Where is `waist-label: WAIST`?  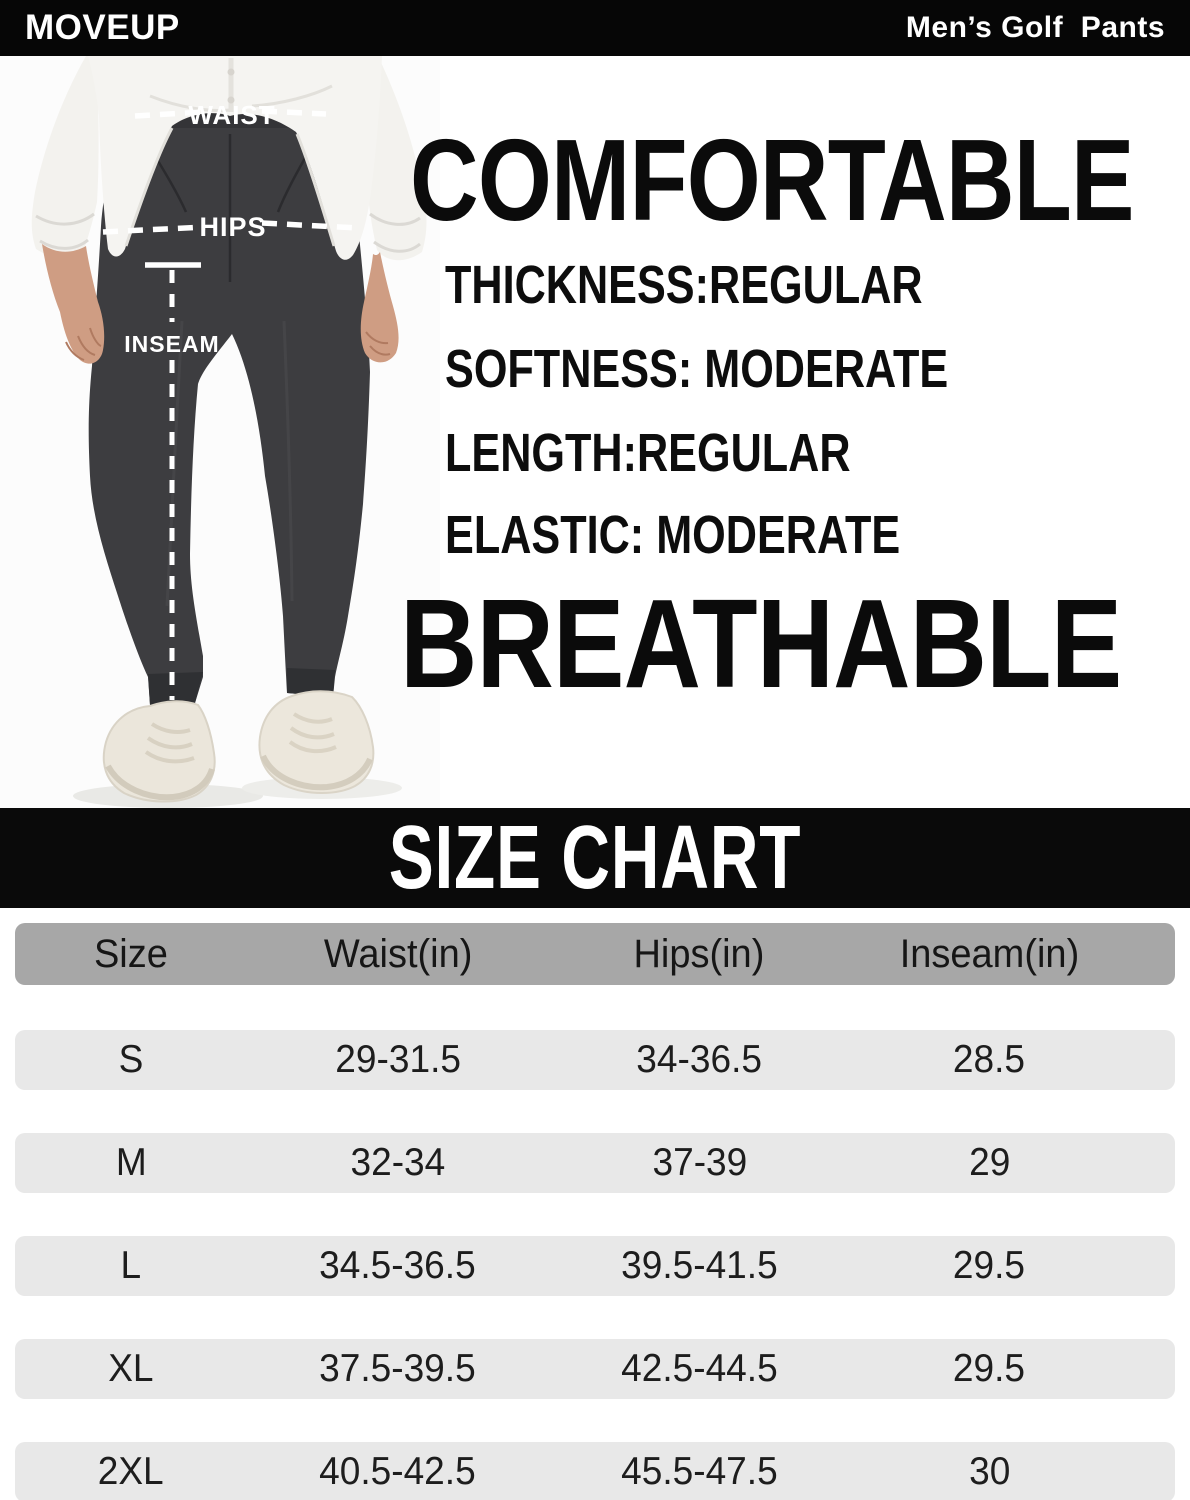 waist-label: WAIST is located at coordinates (231, 115).